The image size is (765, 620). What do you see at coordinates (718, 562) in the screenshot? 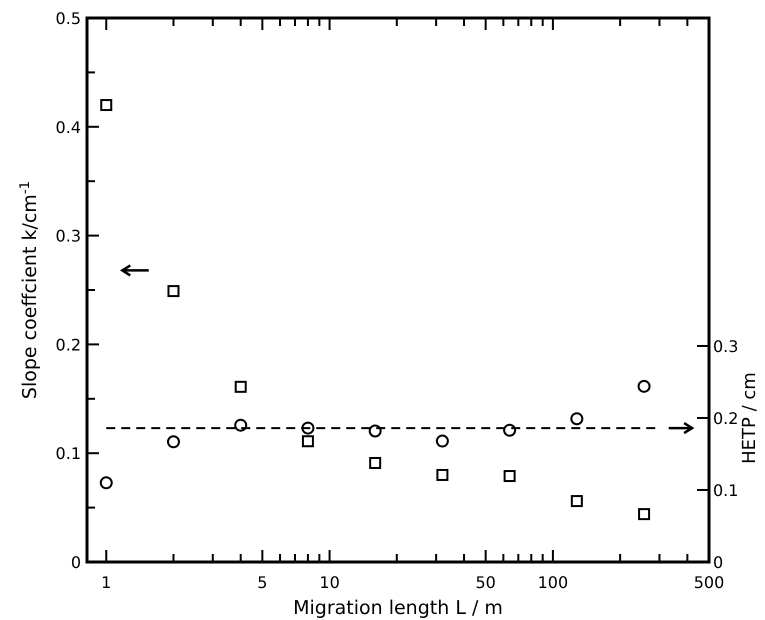
I see `y2-tick-label: 0` at bounding box center [718, 562].